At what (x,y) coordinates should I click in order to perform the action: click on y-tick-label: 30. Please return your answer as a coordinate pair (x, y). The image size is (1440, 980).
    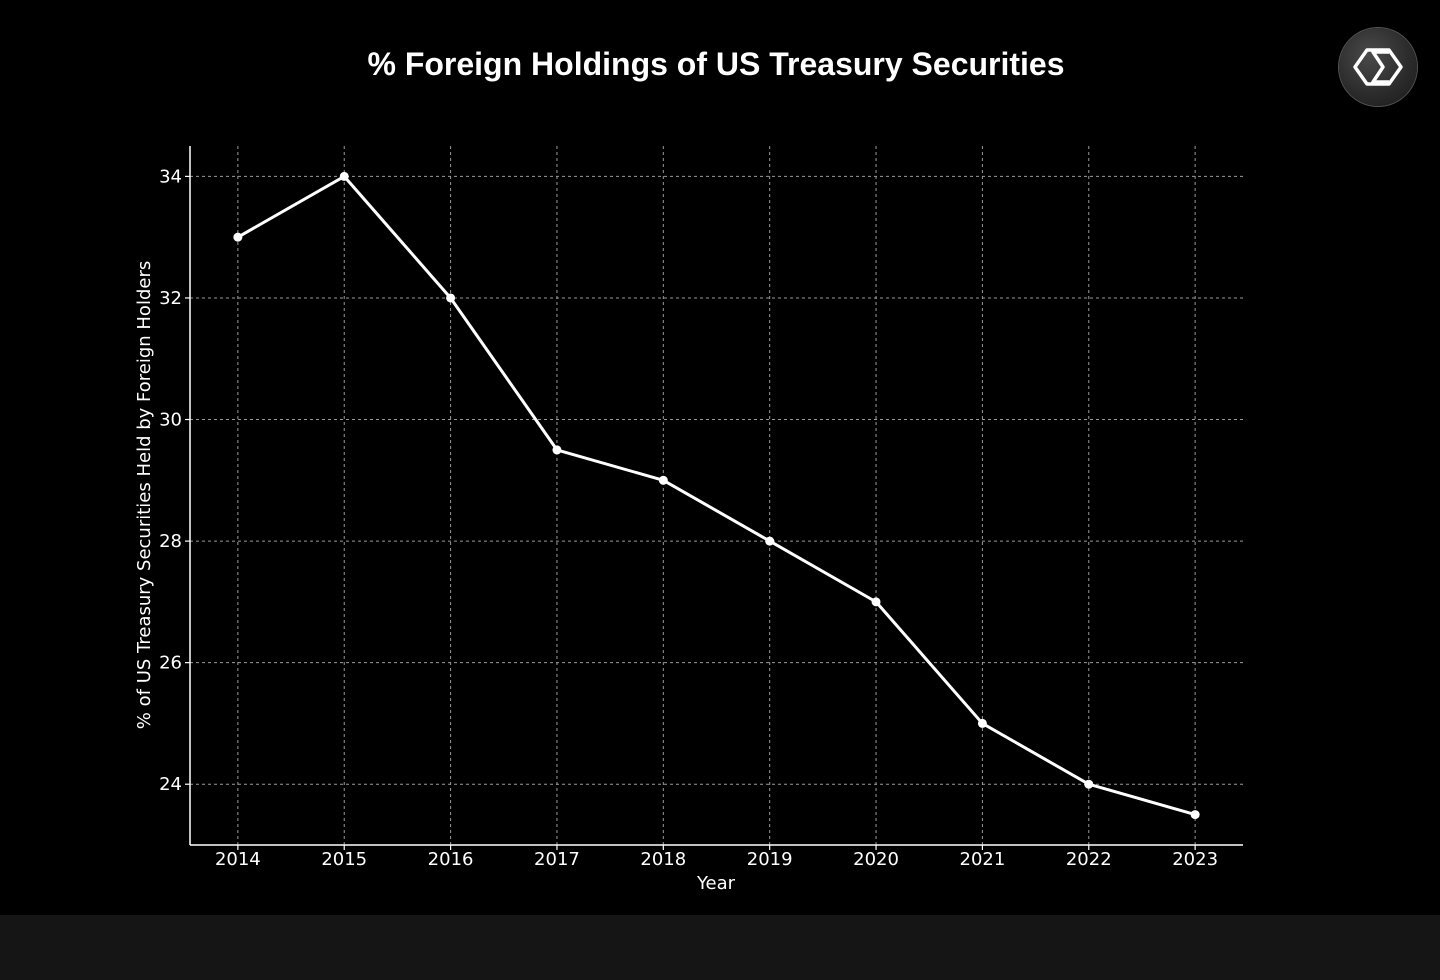
    Looking at the image, I should click on (170, 420).